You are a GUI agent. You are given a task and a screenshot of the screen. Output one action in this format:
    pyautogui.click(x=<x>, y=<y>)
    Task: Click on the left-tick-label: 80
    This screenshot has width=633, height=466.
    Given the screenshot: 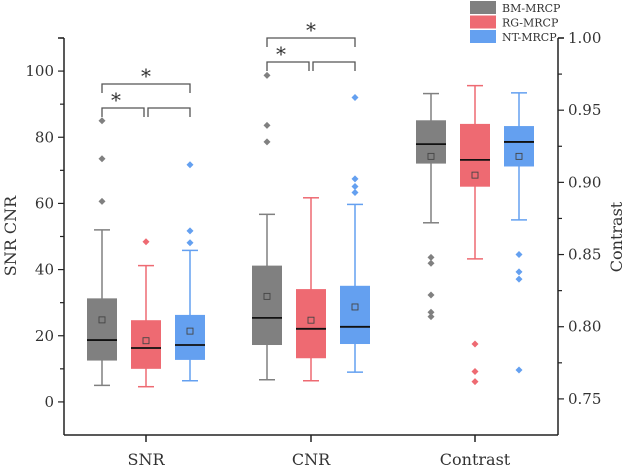 What is the action you would take?
    pyautogui.click(x=44, y=137)
    